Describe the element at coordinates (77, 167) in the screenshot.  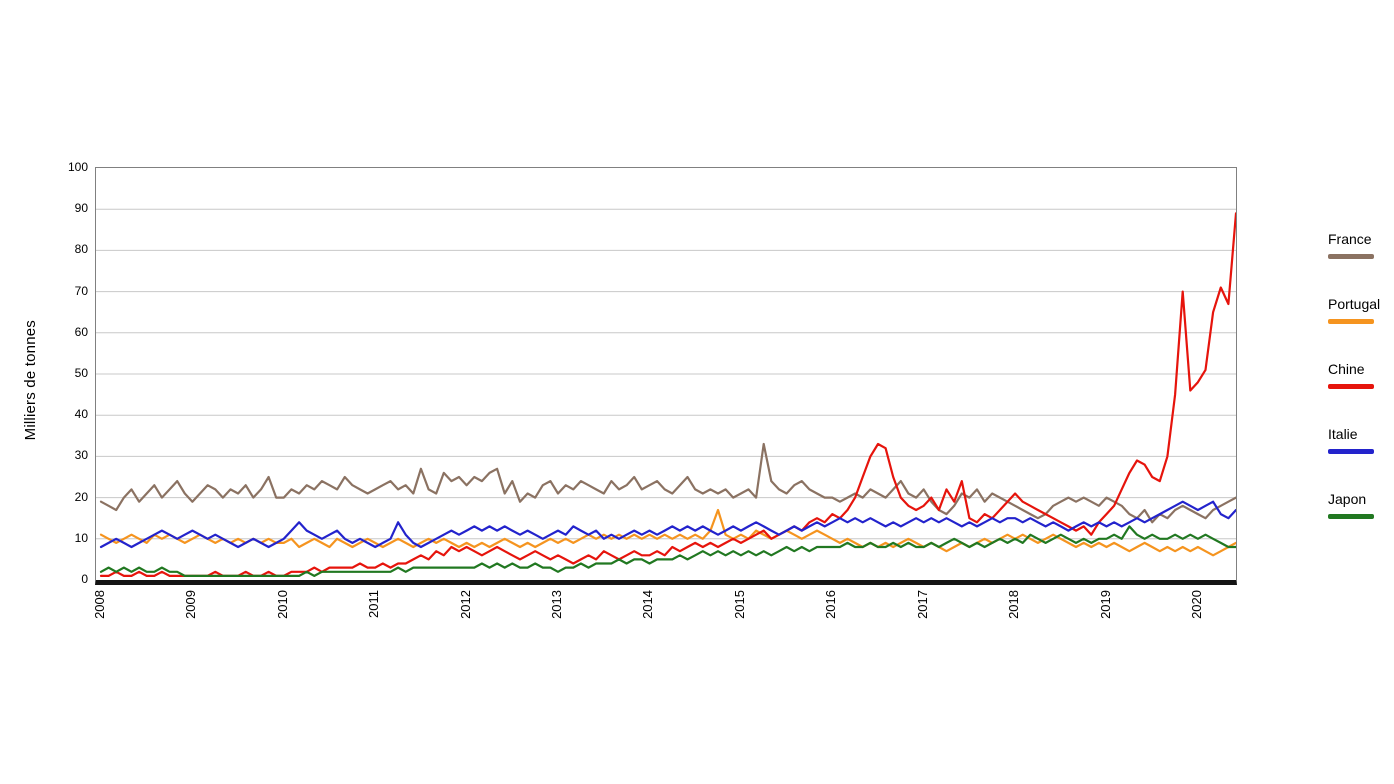
I see `y-tick-label: 100` at that location.